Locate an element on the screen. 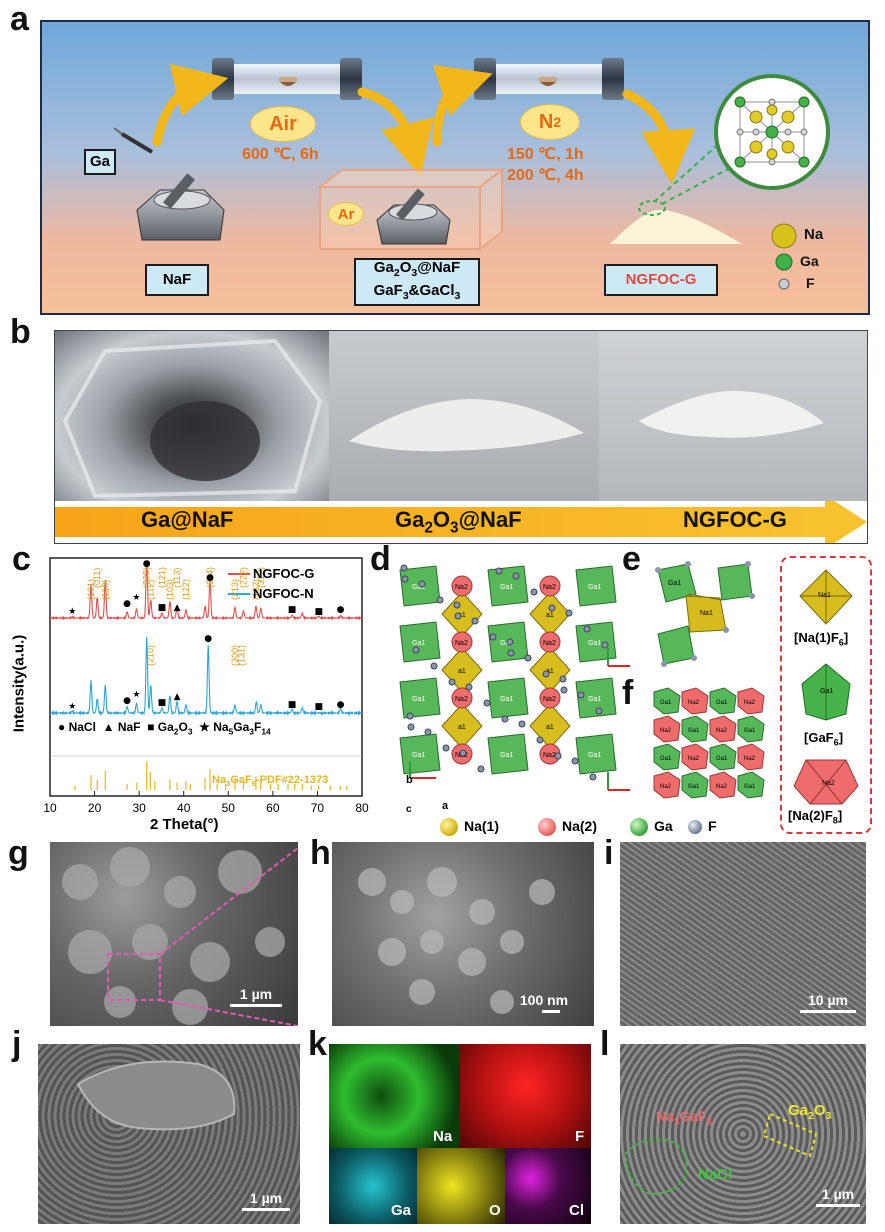 The width and height of the screenshot is (885, 1232). glove-box is located at coordinates (411, 209).